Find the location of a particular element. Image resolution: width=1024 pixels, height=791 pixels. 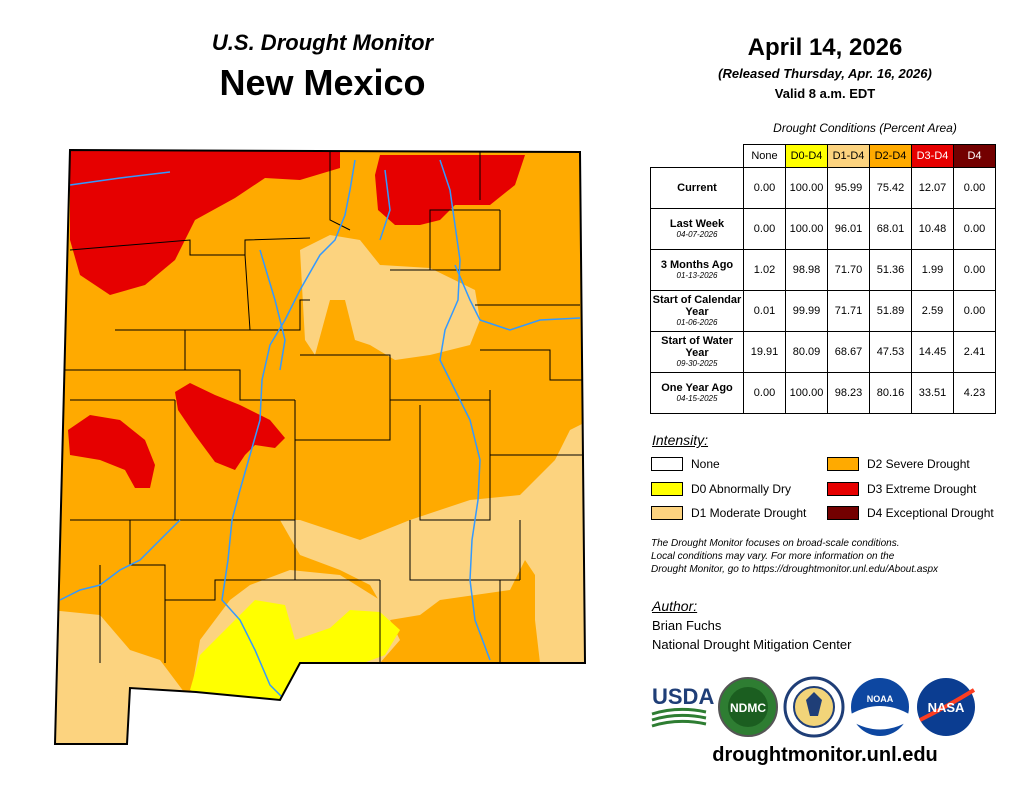

row-label-date: 04-15-2025 is located at coordinates (697, 398).